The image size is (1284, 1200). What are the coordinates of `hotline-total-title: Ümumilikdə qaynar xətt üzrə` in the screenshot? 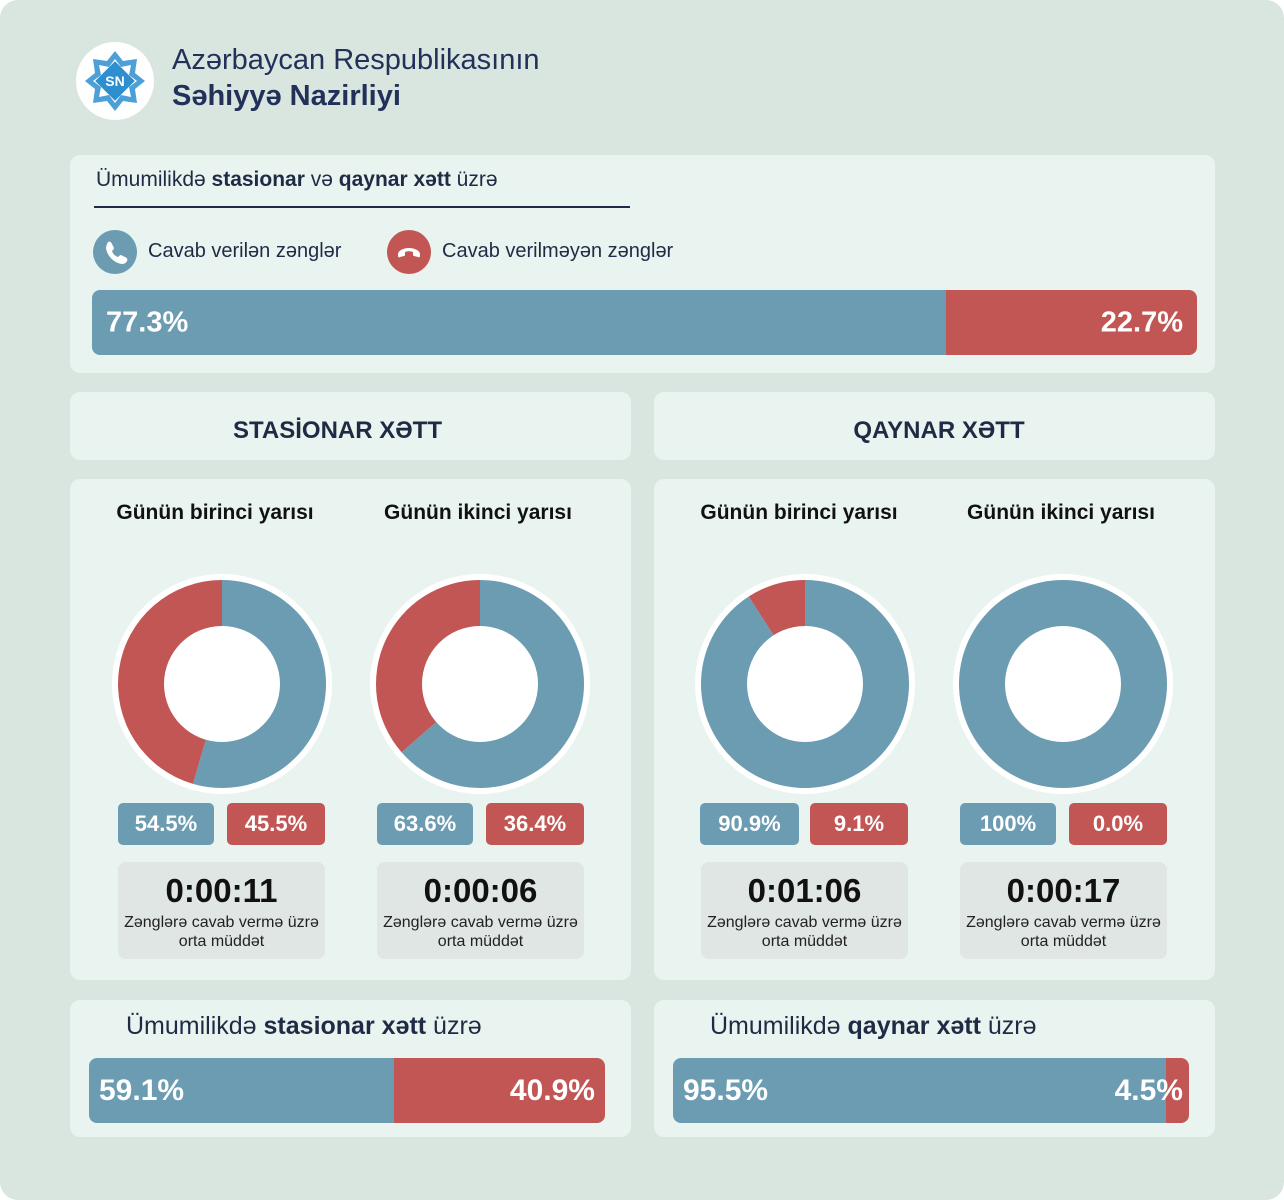 It's located at (873, 1026).